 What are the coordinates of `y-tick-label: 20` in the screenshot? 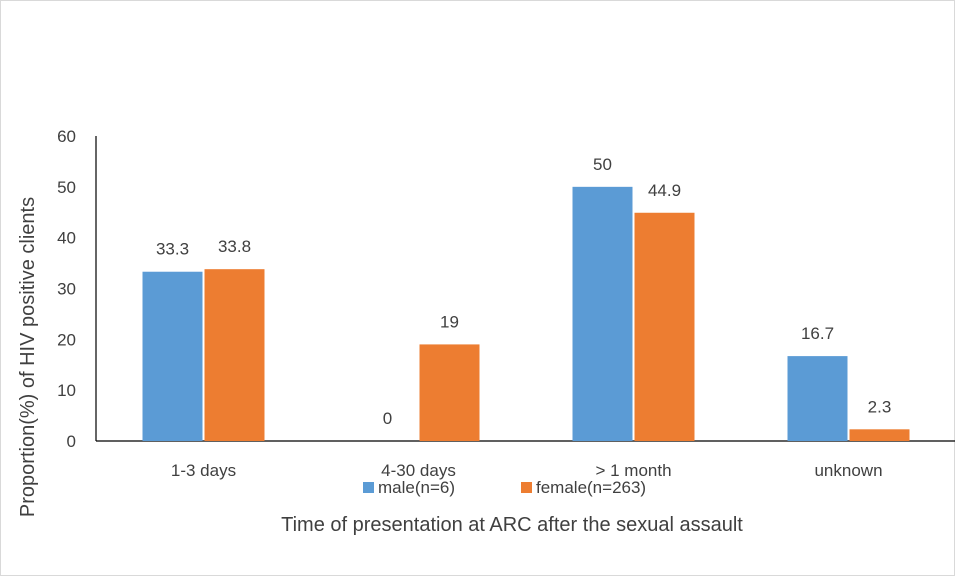 It's located at (66, 339).